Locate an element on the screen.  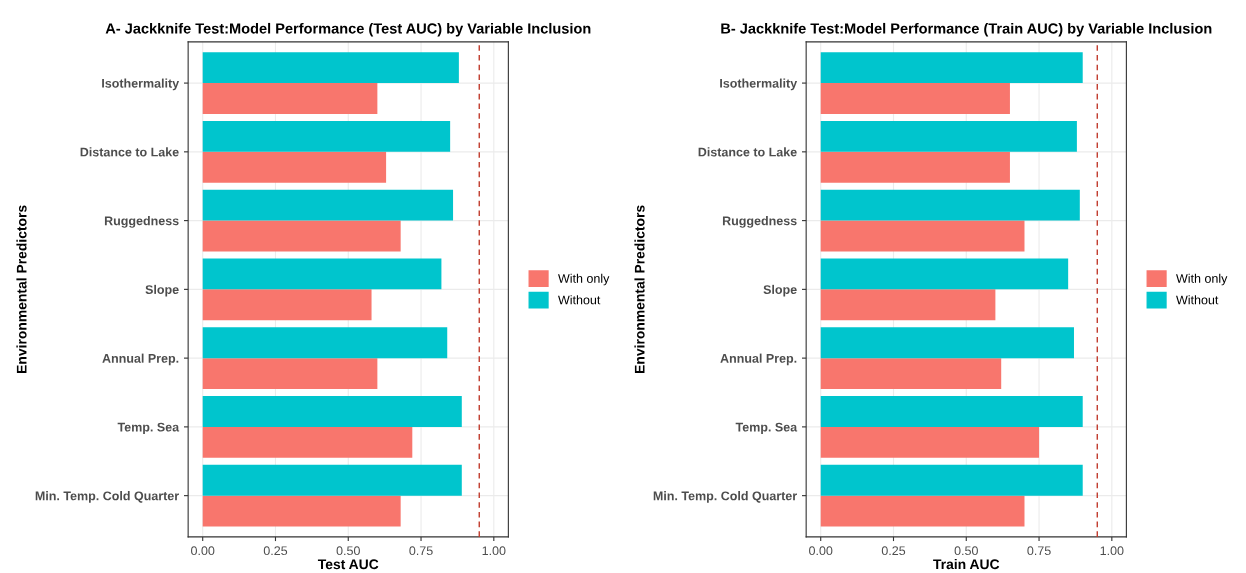
chart-title: B- Jackknife Test:Model Performance (Train AUC) by Variable Inclusion is located at coordinates (966, 29).